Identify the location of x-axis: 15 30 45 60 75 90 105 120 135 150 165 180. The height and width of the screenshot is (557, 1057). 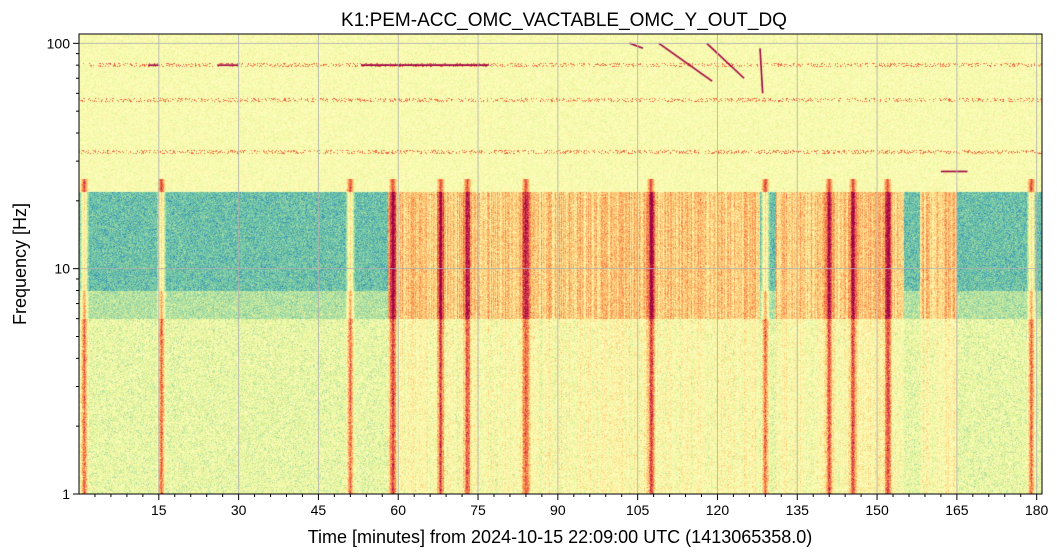
(571, 506).